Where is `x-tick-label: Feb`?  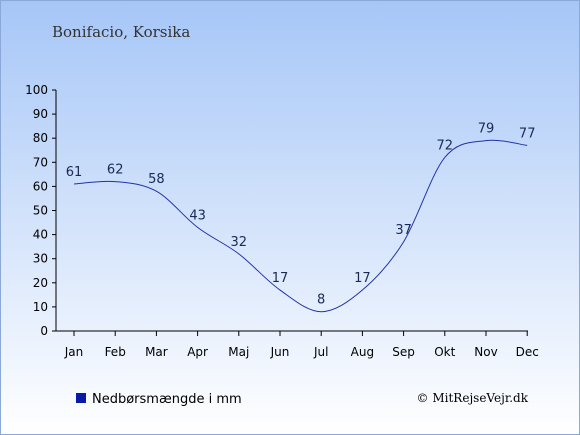
x-tick-label: Feb is located at coordinates (115, 352).